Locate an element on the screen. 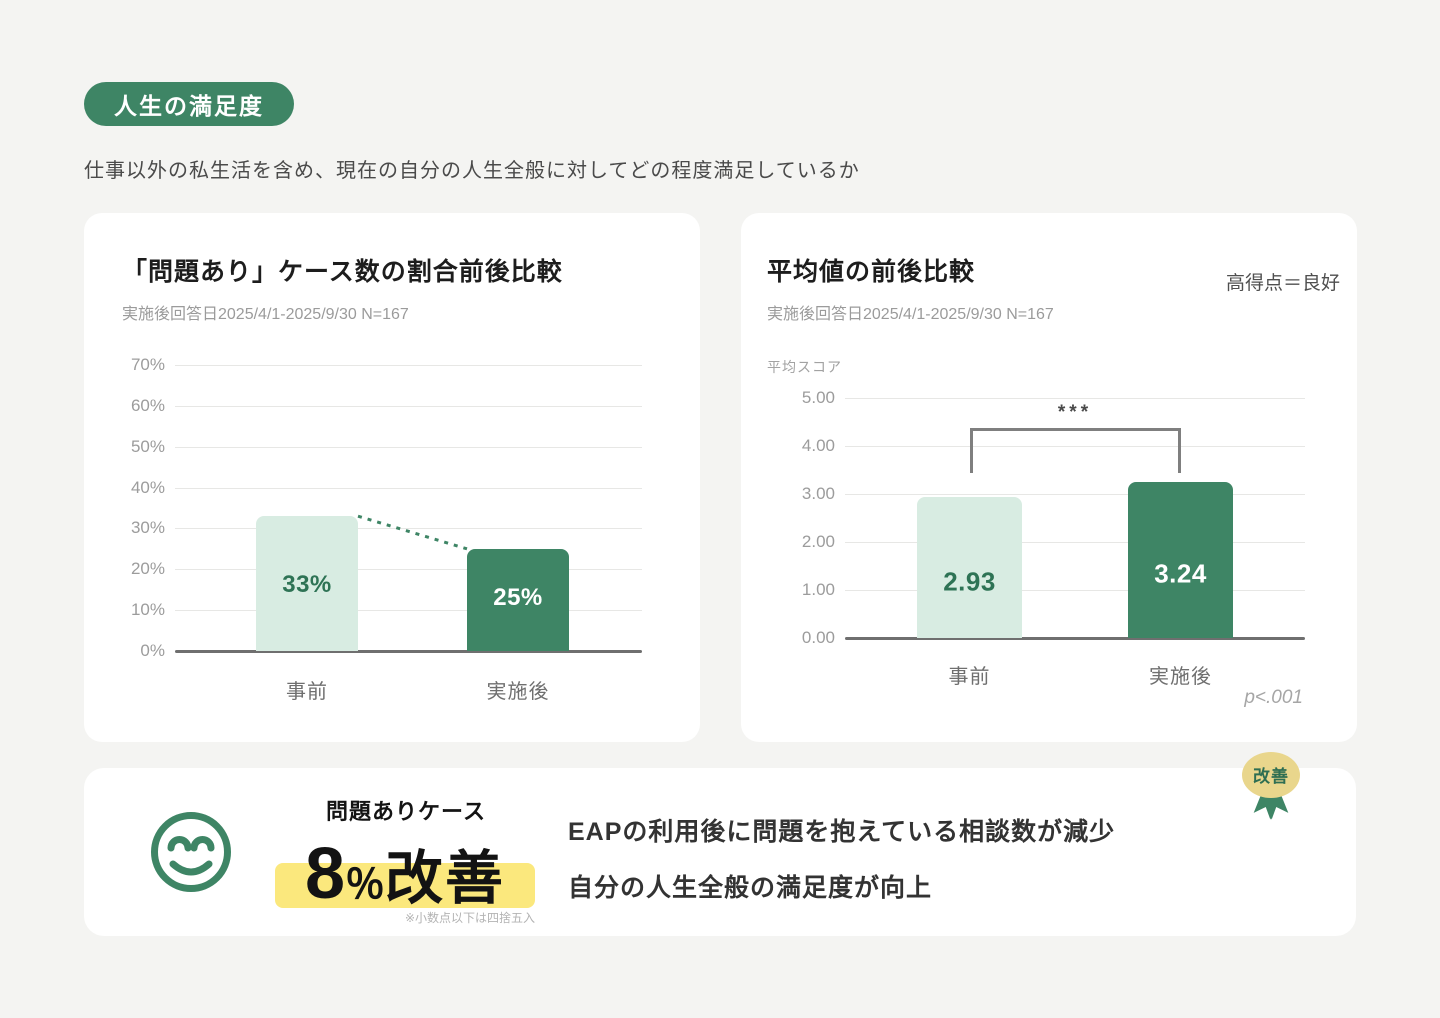 The height and width of the screenshot is (1018, 1440). rounding-footnote: ※小数点以下は四捨五入 is located at coordinates (469, 918).